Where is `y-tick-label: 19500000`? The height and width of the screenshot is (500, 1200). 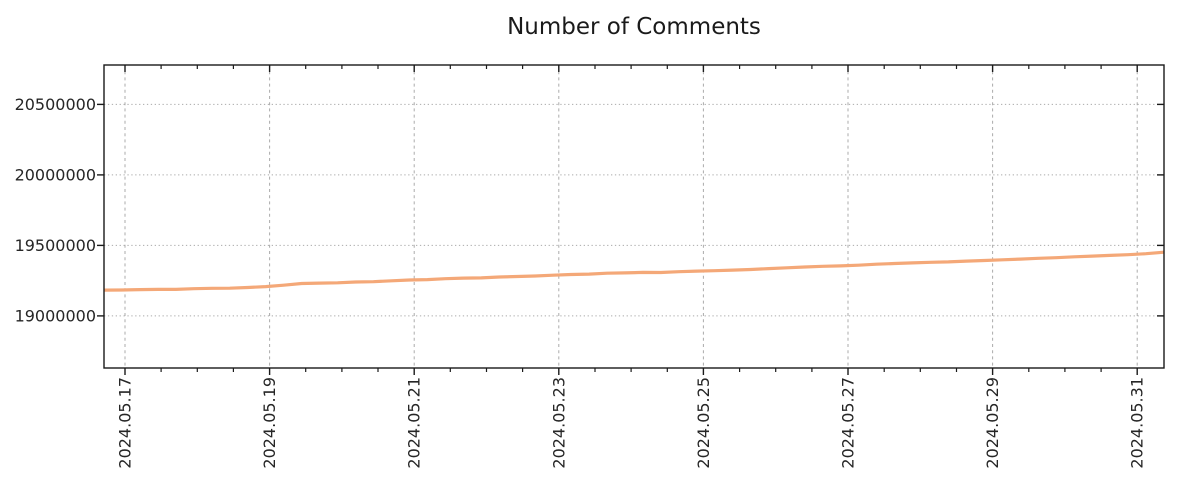 y-tick-label: 19500000 is located at coordinates (55, 245).